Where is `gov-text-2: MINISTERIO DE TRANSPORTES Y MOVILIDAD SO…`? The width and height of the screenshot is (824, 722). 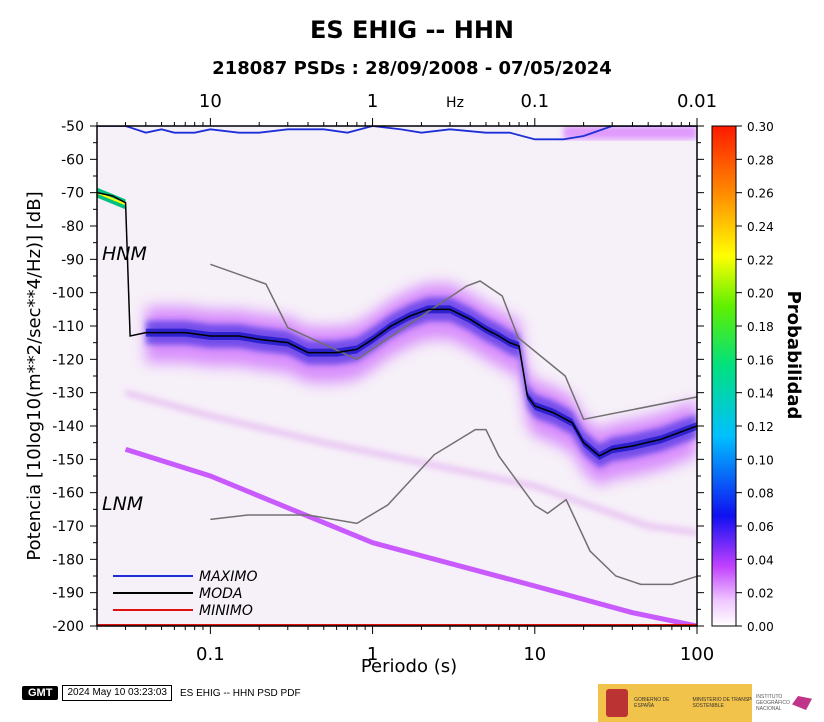
gov-text-2: MINISTERIO DE TRANSPORTES Y MOVILIDAD SO… is located at coordinates (747, 703).